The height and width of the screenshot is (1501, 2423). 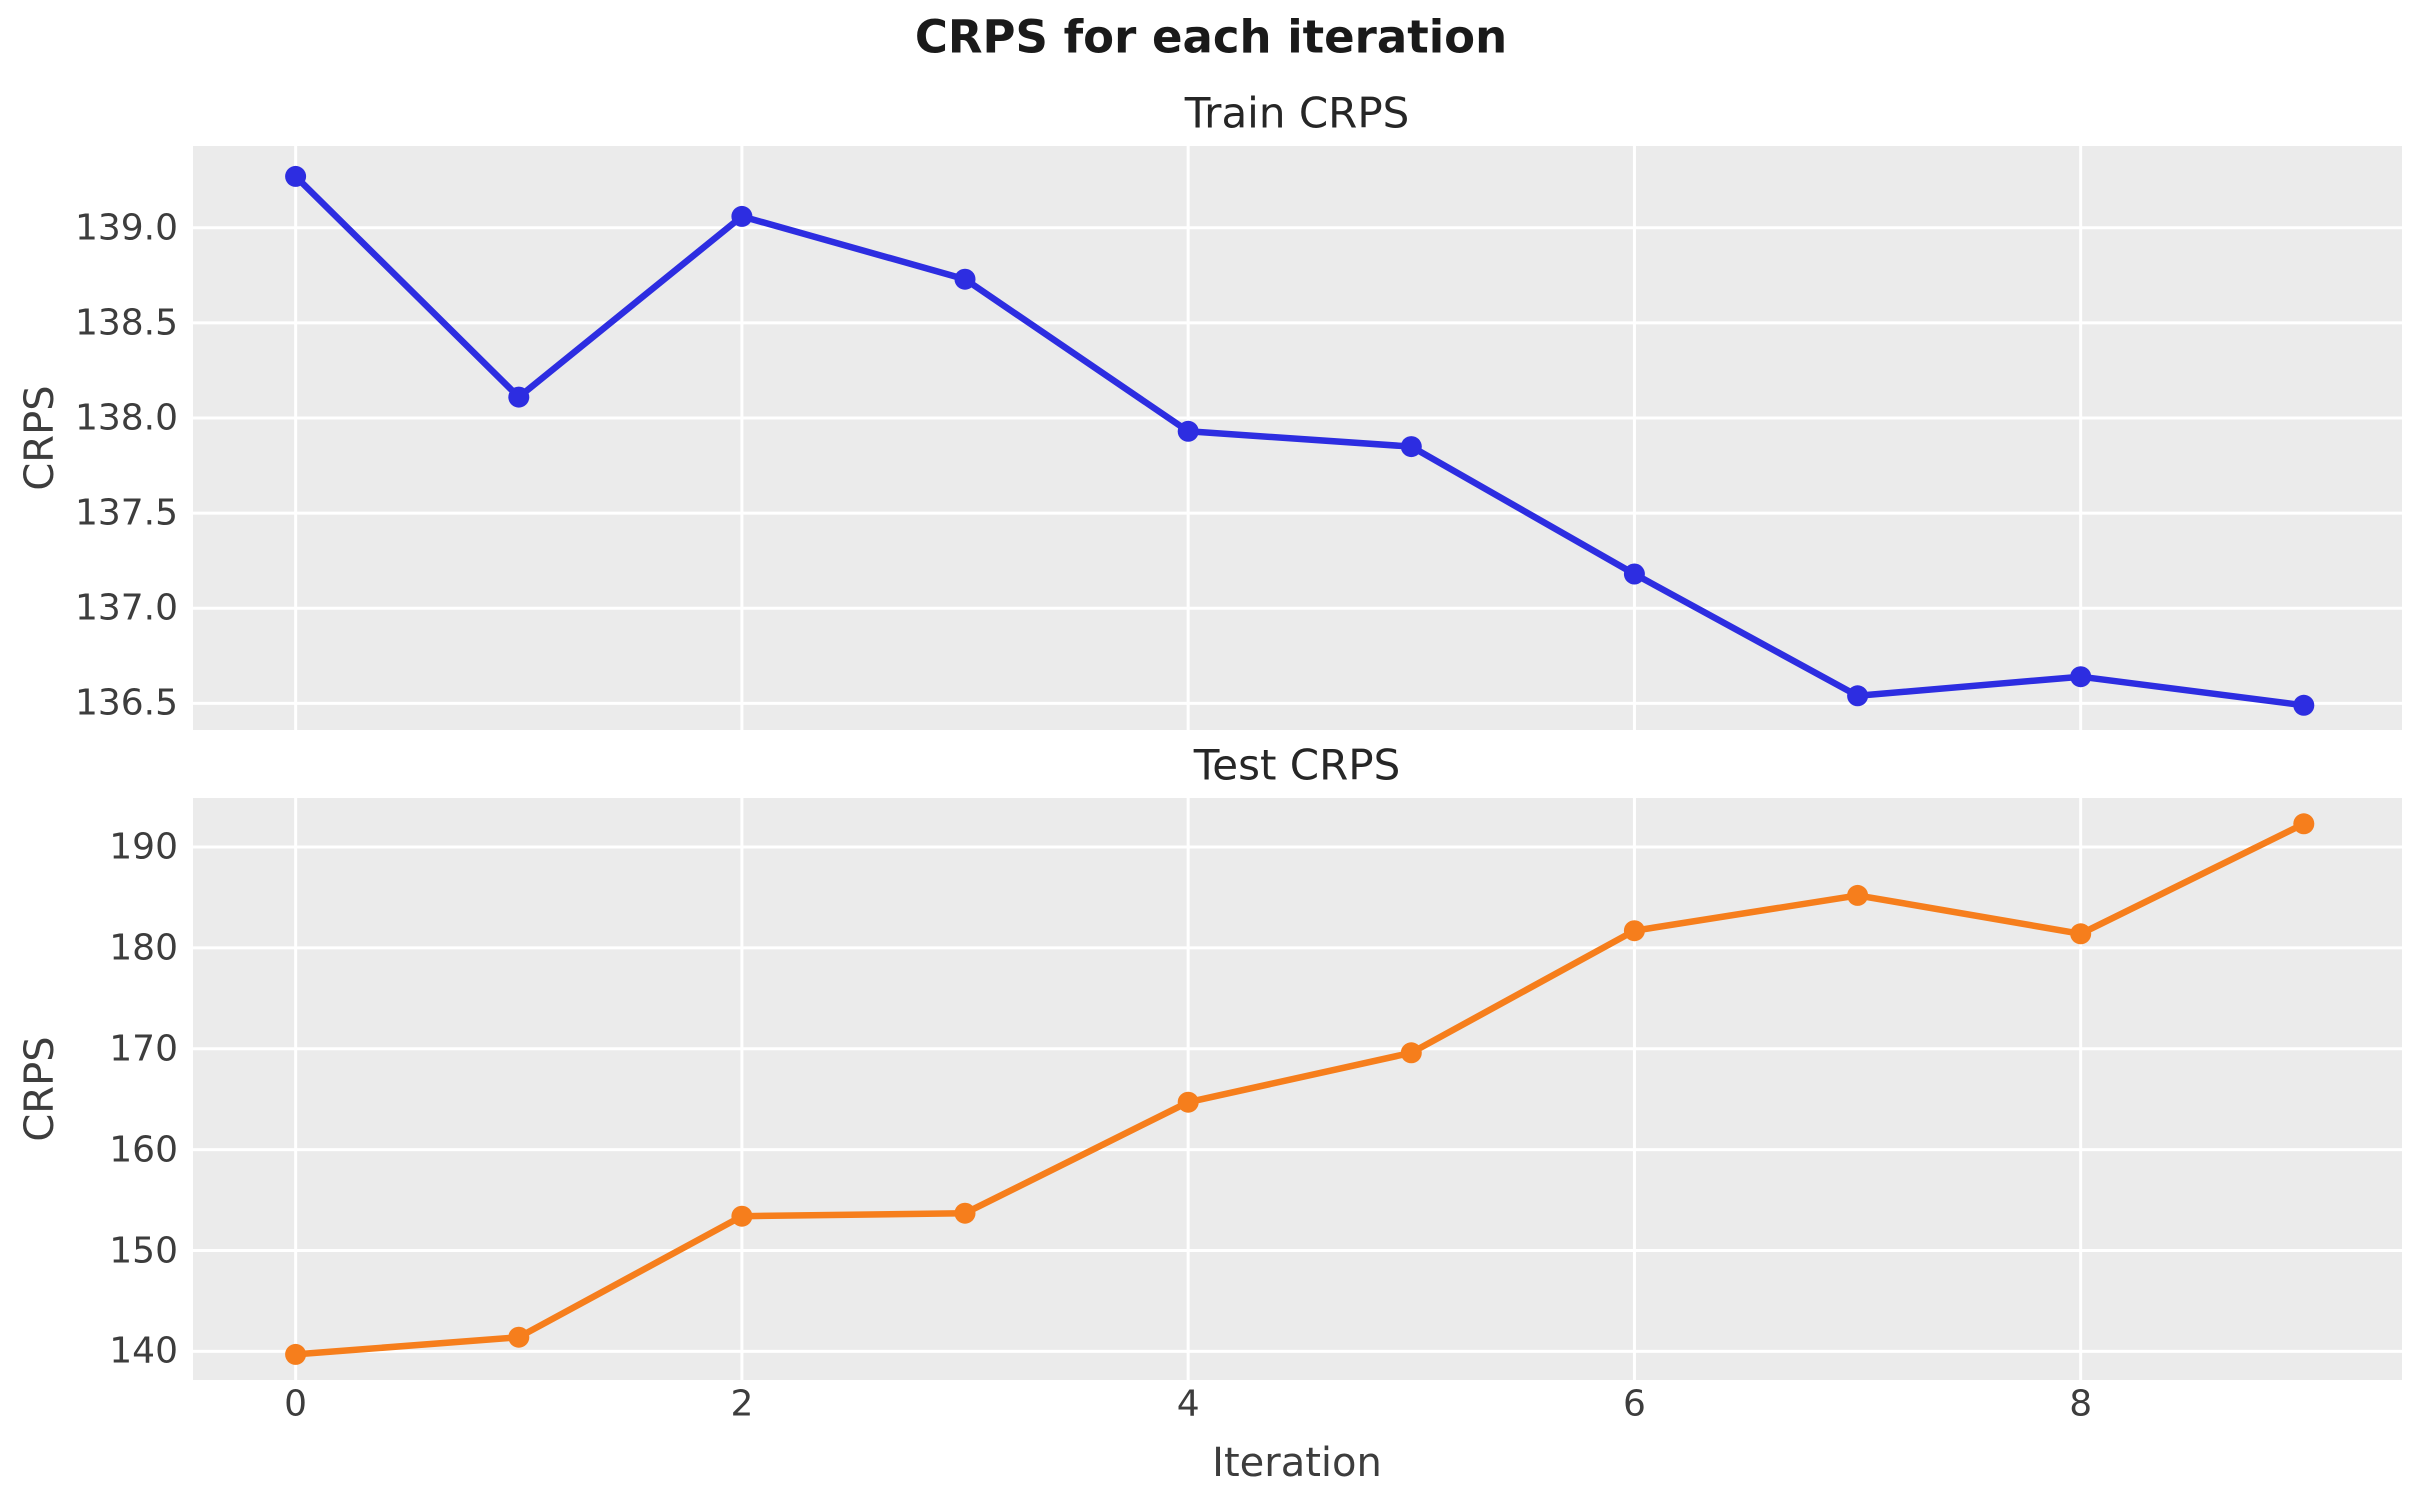 I want to click on x-tick-label: 8, so click(x=2081, y=1404).